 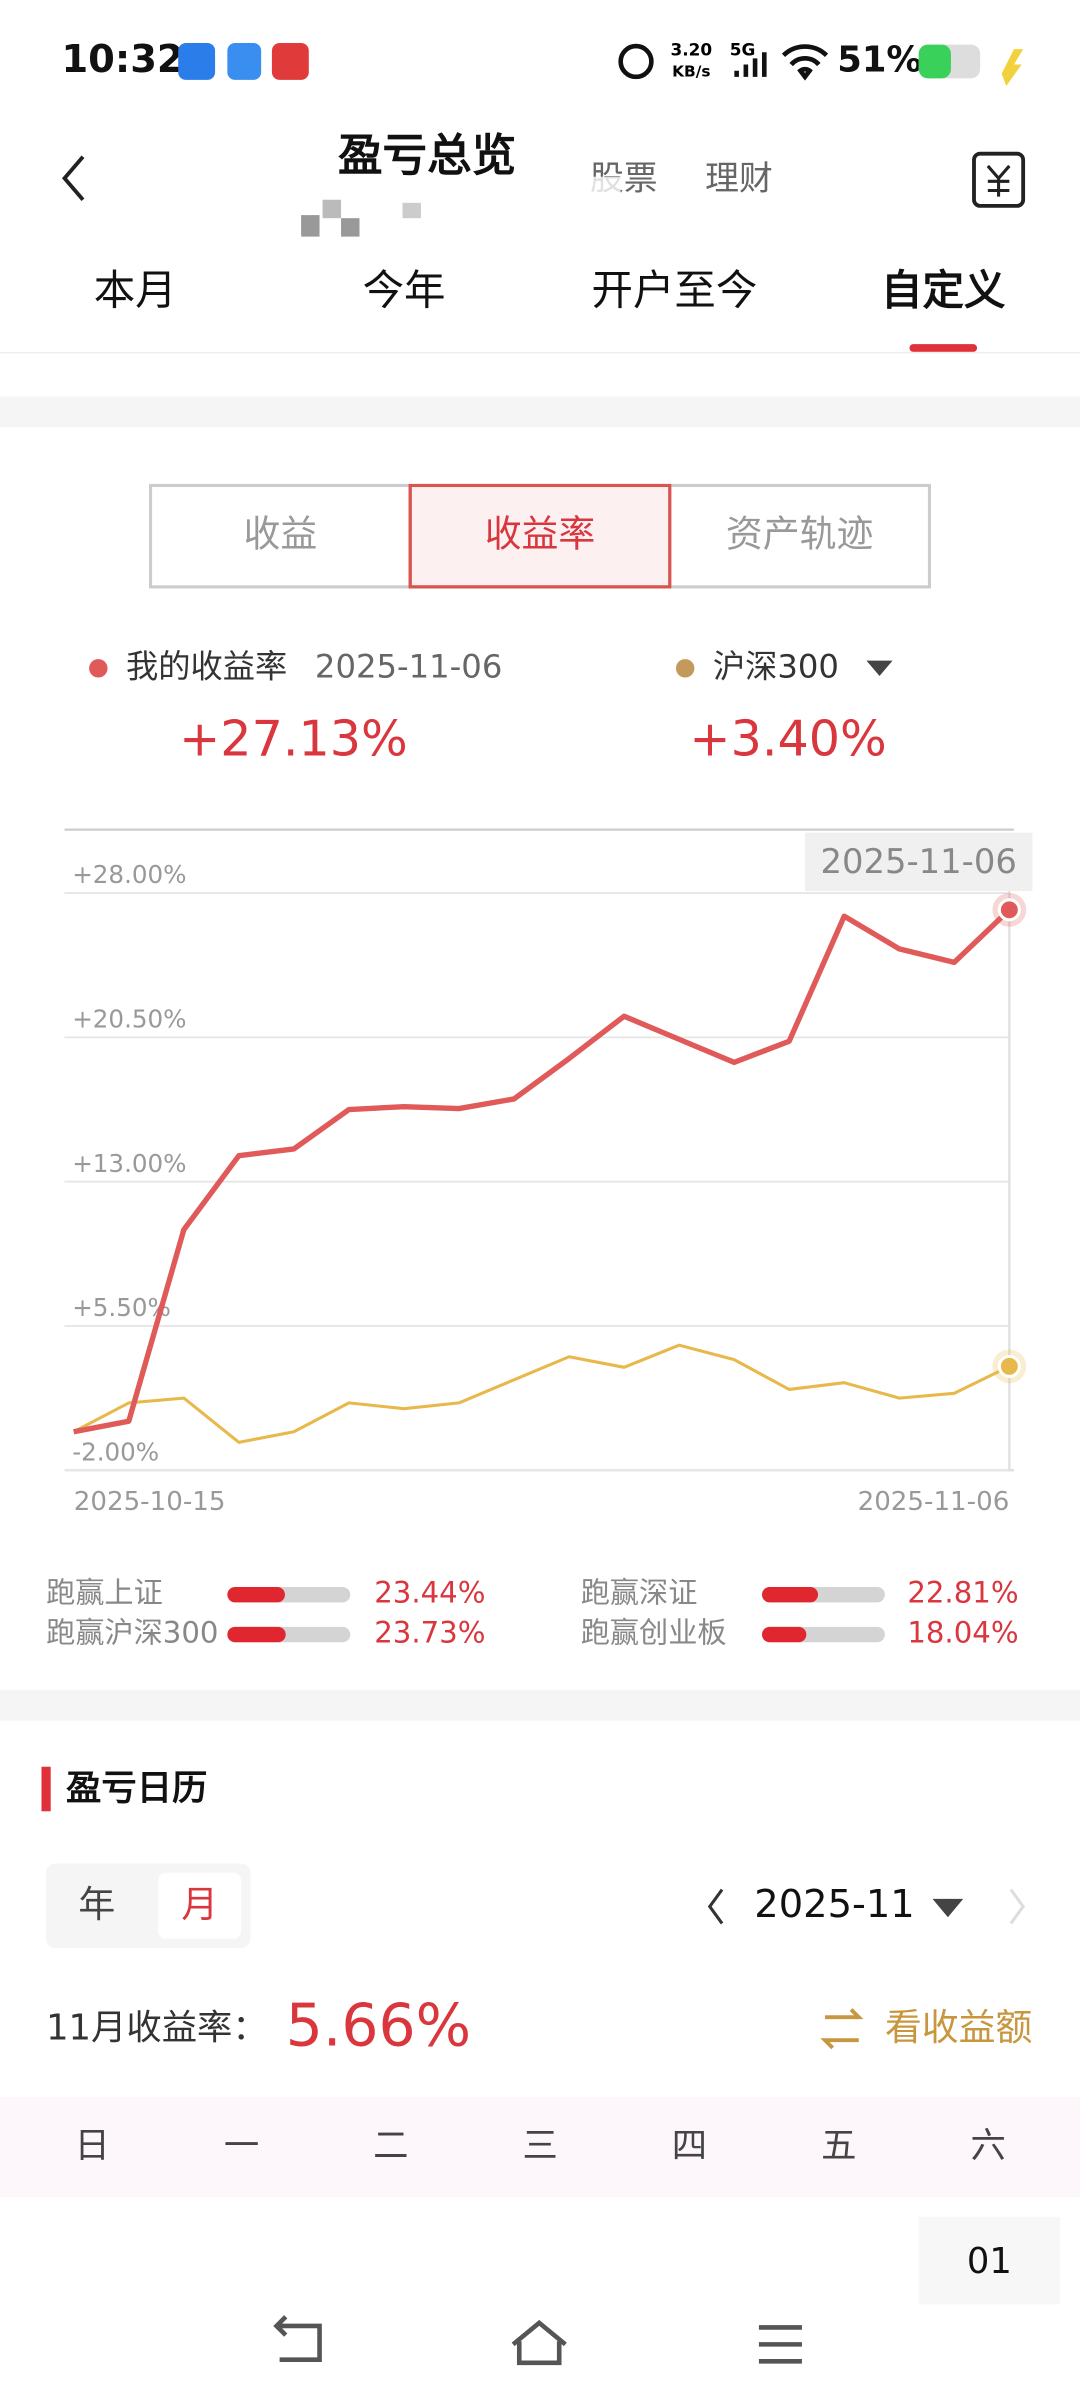 I want to click on mode: 年, so click(x=96, y=1904).